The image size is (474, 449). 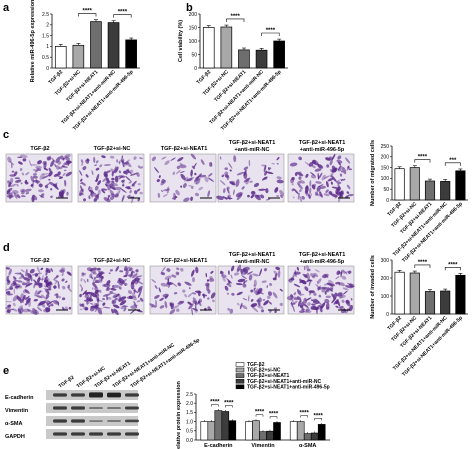 What do you see at coordinates (204, 77) in the screenshot?
I see `x-tick-label: TGF-β2` at bounding box center [204, 77].